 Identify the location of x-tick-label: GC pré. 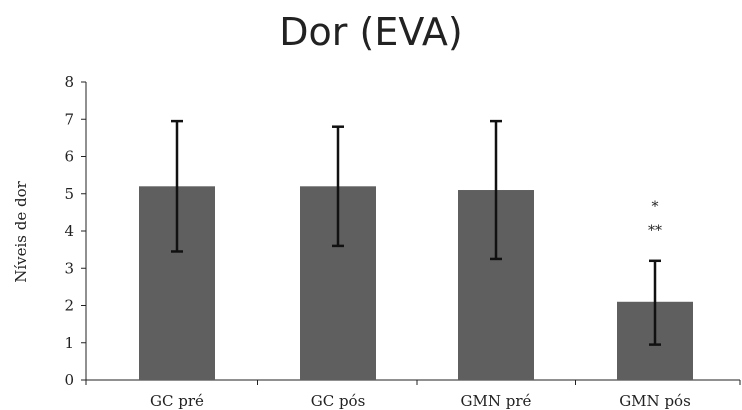
(177, 401).